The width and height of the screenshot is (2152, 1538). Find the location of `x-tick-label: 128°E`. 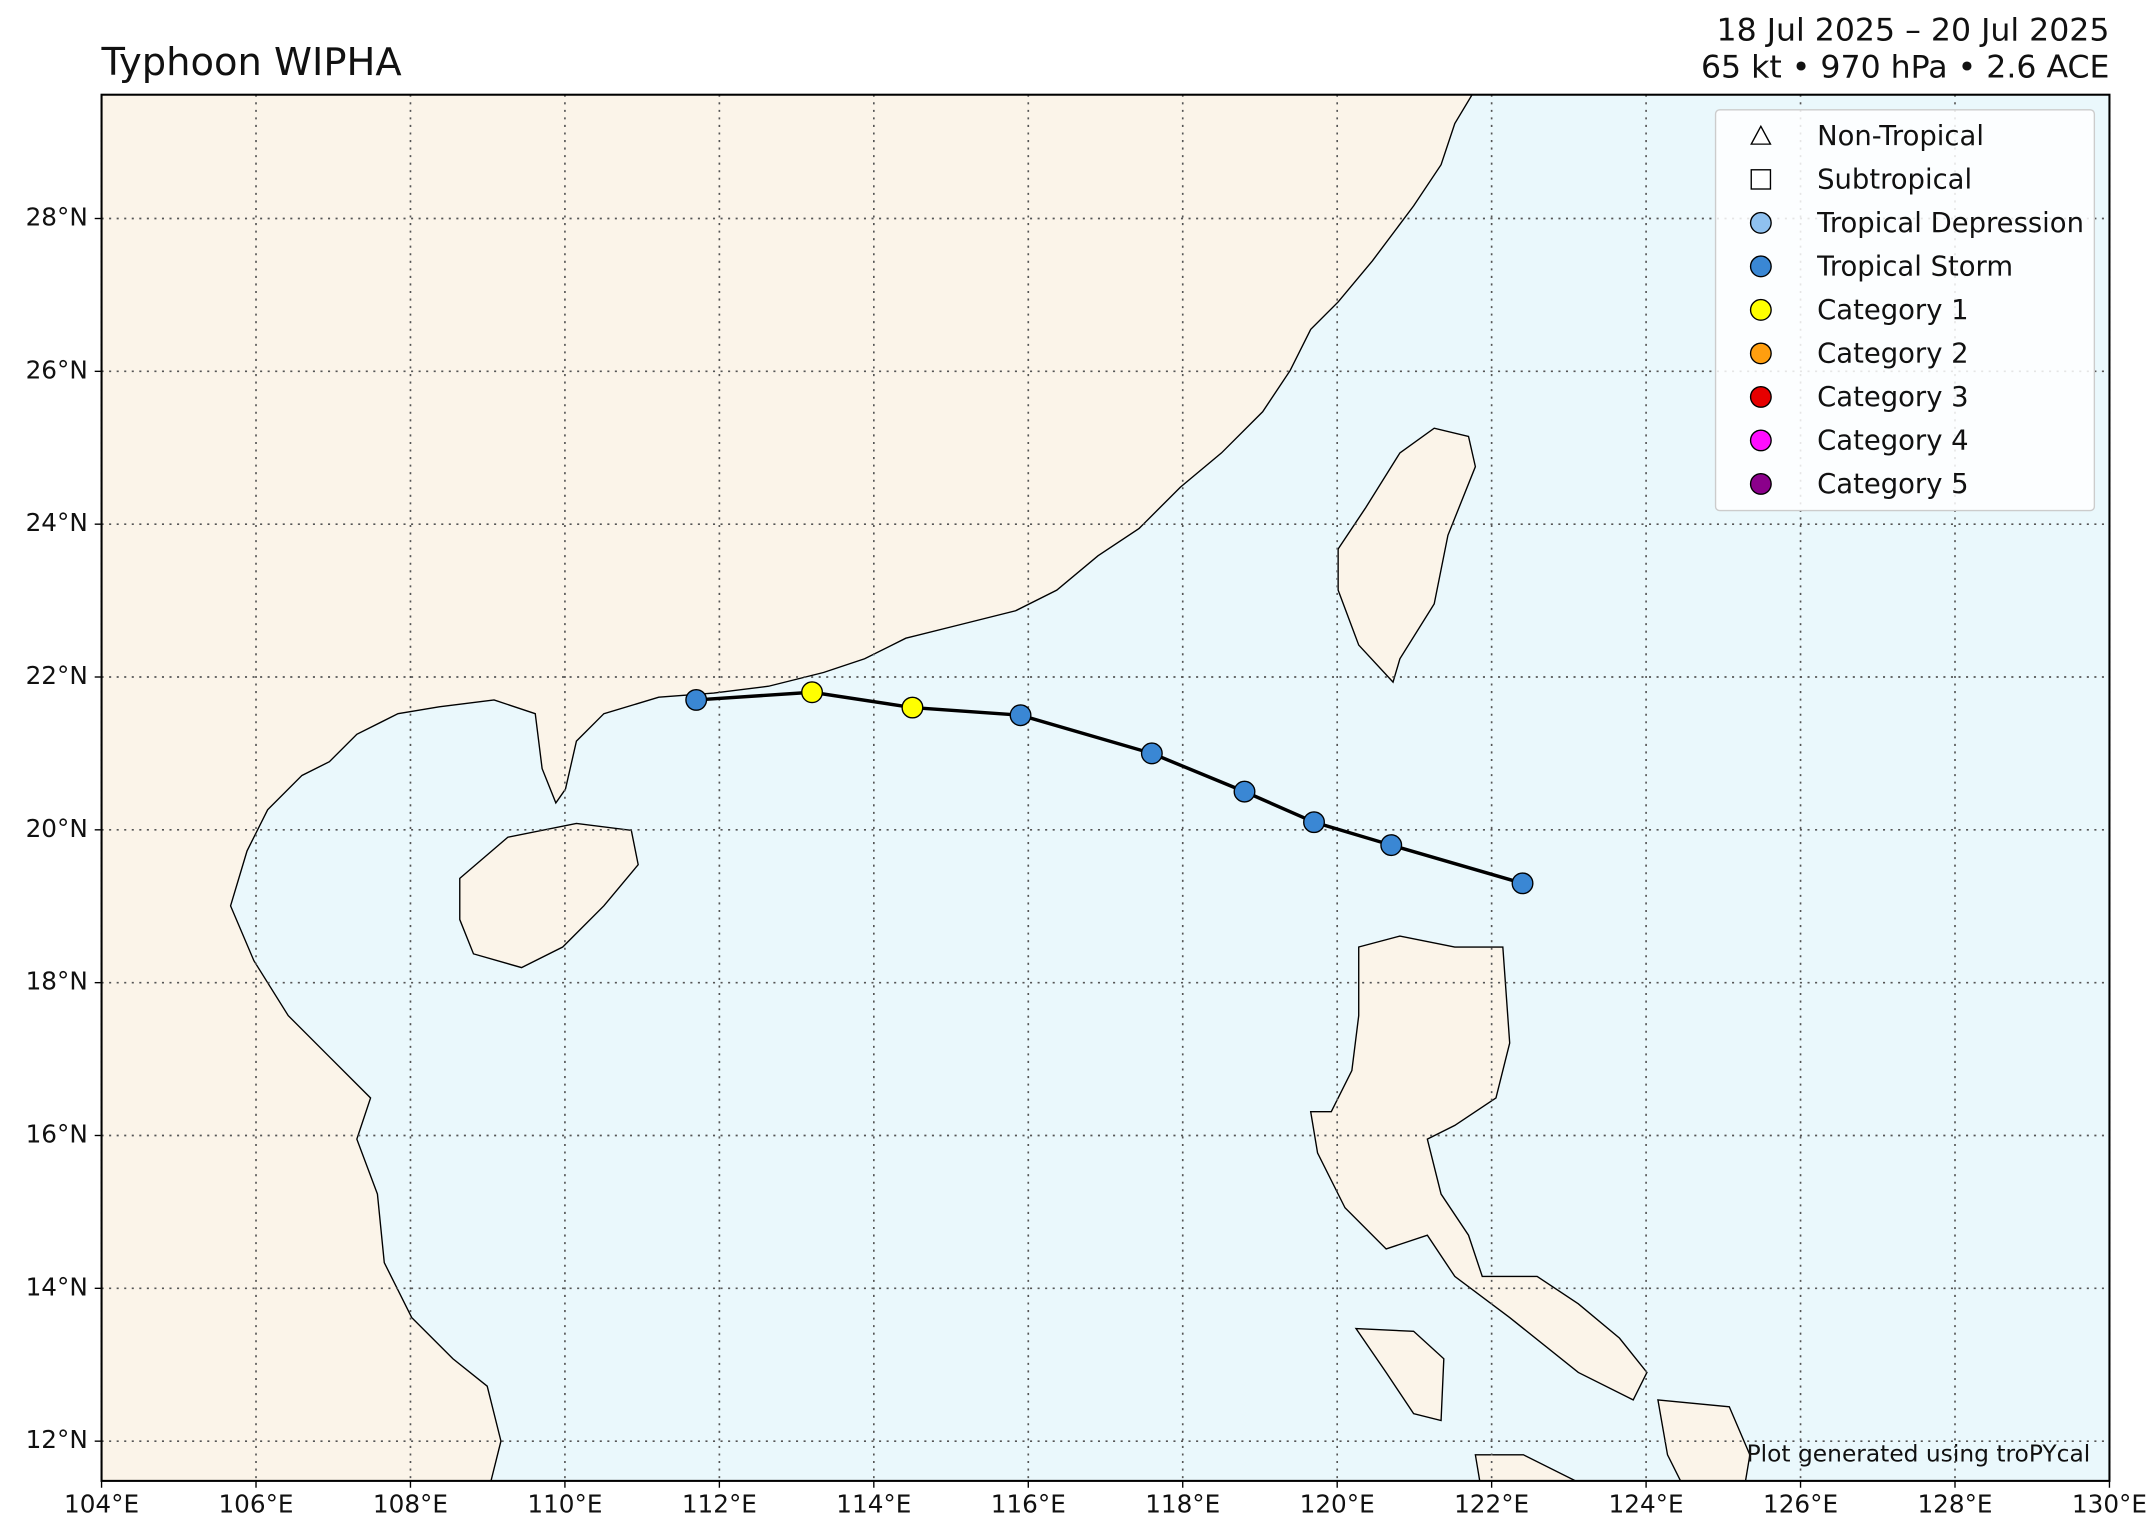

x-tick-label: 128°E is located at coordinates (1954, 1504).